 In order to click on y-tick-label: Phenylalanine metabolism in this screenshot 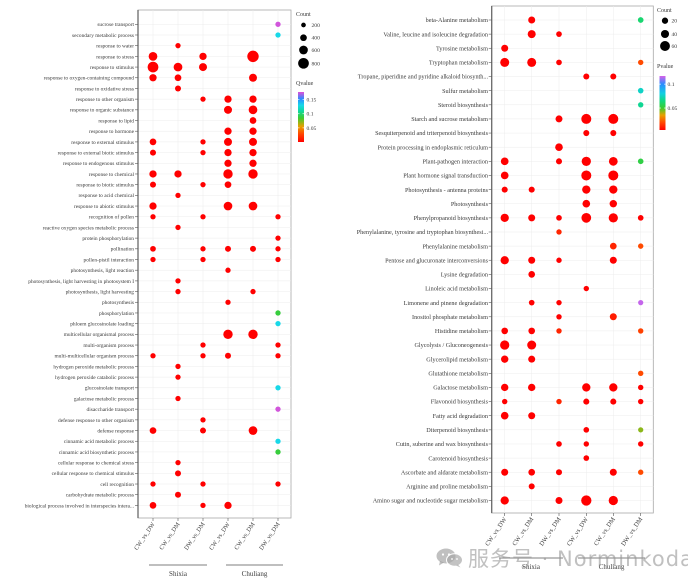, I will do `click(456, 246)`.